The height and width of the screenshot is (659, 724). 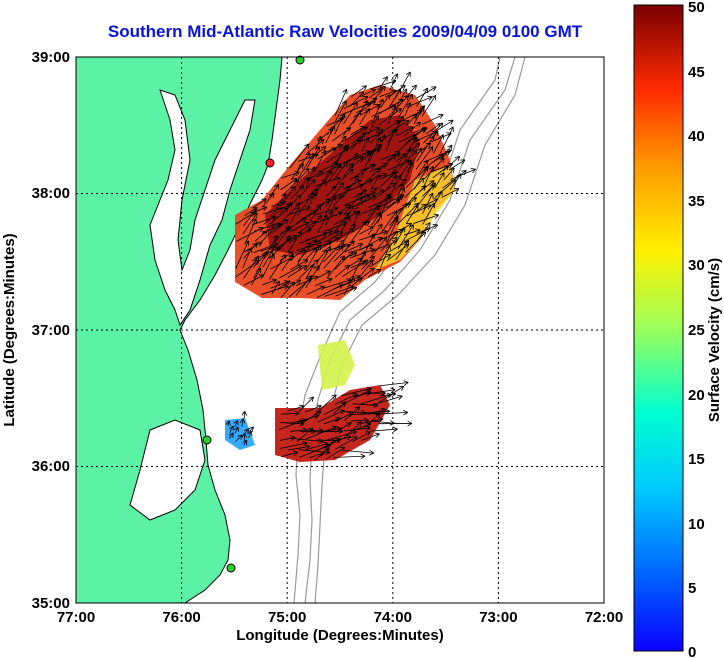 What do you see at coordinates (207, 440) in the screenshot?
I see `site-marker` at bounding box center [207, 440].